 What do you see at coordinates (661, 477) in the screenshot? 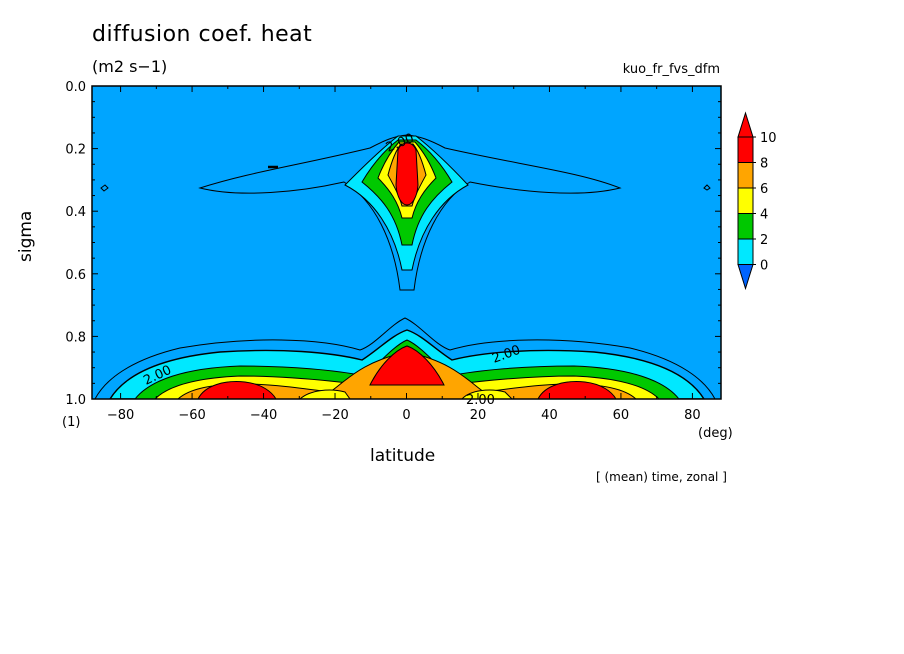
I see `footnote: [ (mean) time, zonal ]` at bounding box center [661, 477].